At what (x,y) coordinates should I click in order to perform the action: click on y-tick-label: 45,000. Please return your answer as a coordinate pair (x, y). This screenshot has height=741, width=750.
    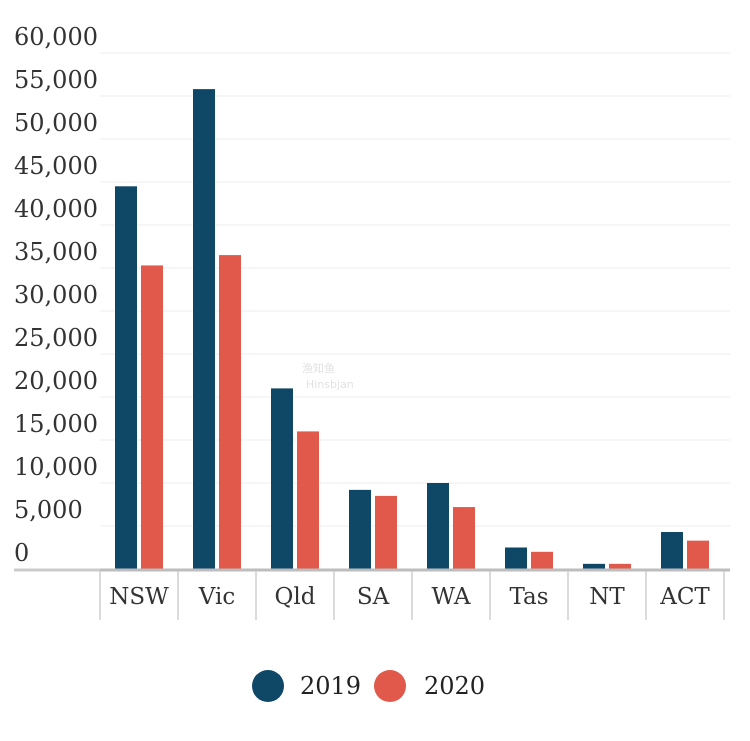
    Looking at the image, I should click on (56, 166).